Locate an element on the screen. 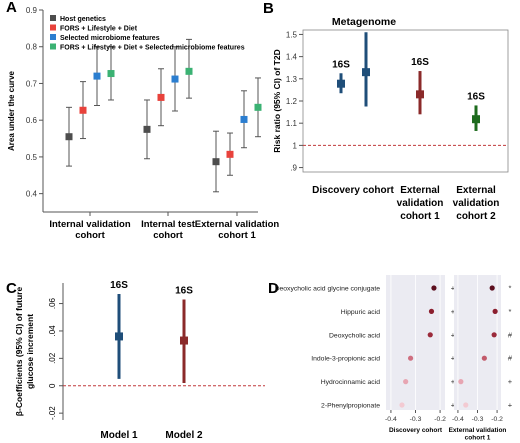 Image resolution: width=520 pixels, height=443 pixels. y-tick-label: -.02 is located at coordinates (52, 413).